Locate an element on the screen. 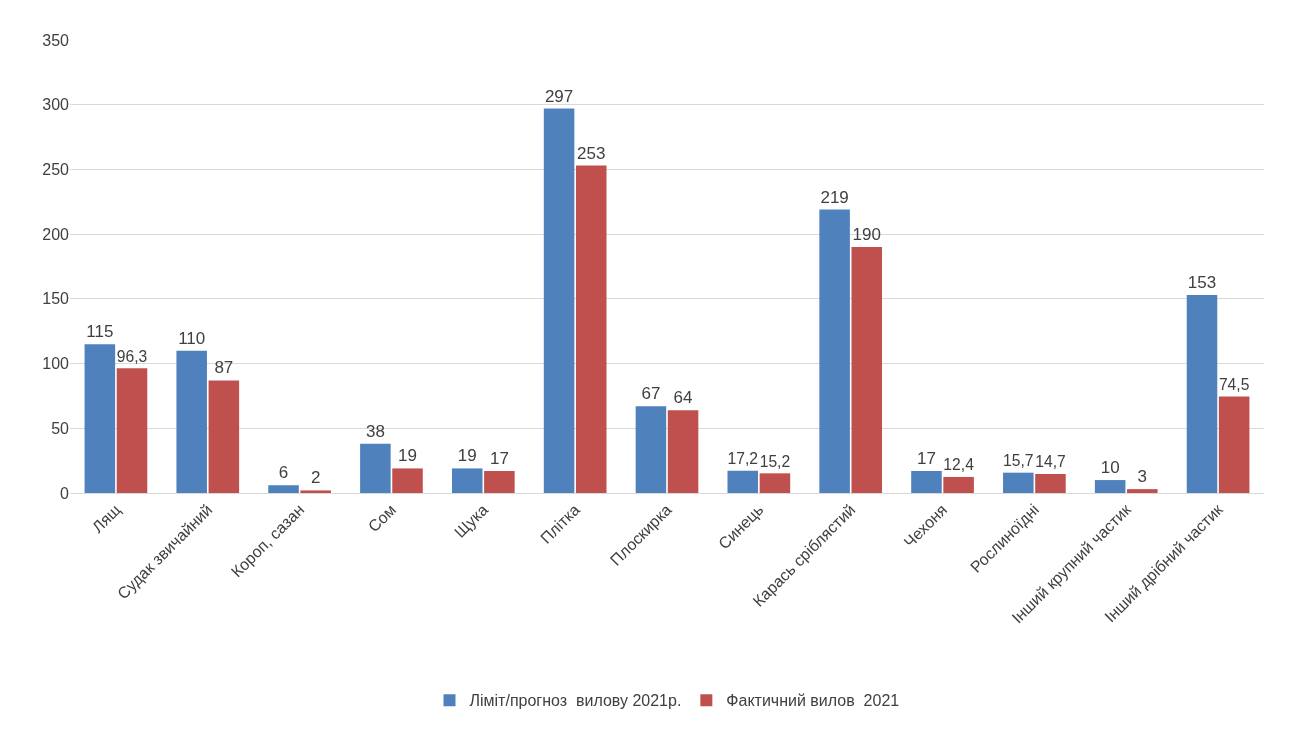  data-label: 64 is located at coordinates (683, 398).